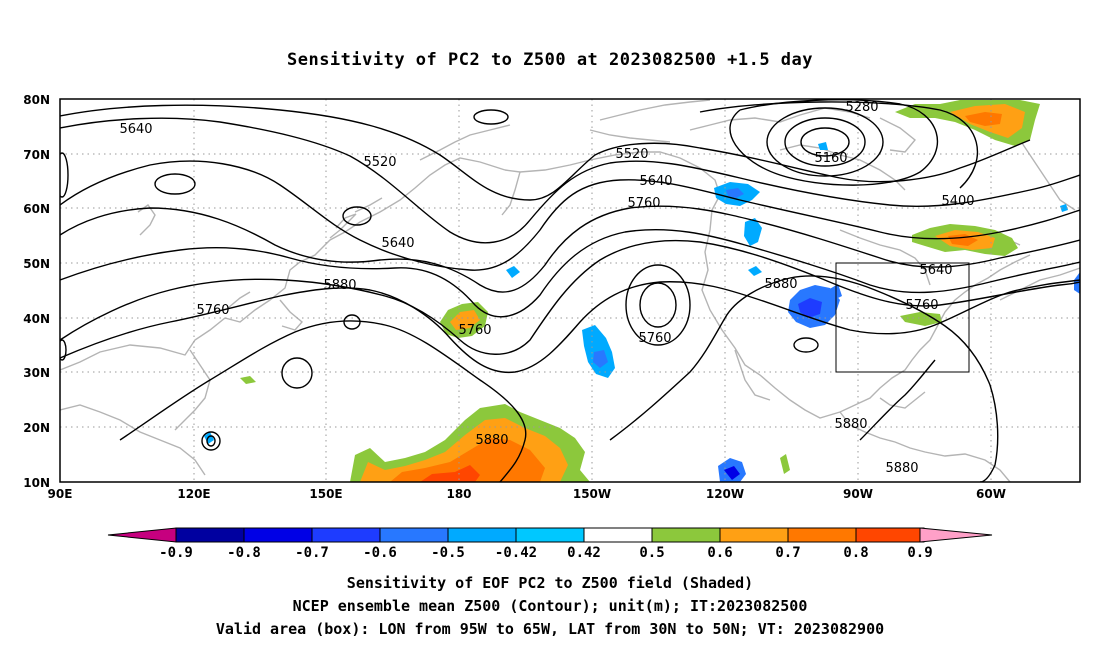 The width and height of the screenshot is (1100, 650). Describe the element at coordinates (527, 494) in the screenshot. I see `longitude-labels: 90E 120E 150E 180 150W 120W 90W 60W` at that location.